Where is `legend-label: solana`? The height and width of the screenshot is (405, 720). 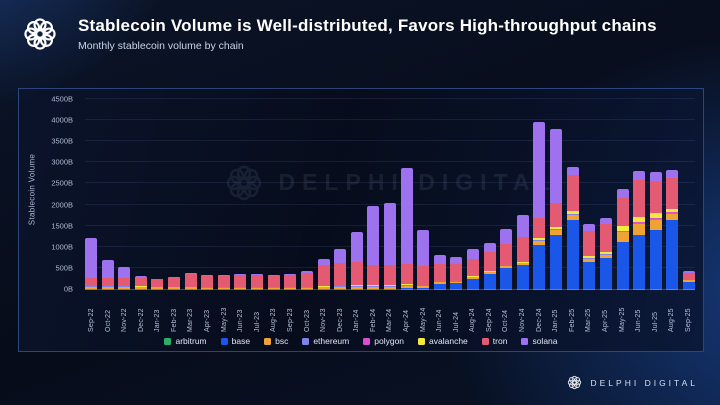
legend-label: solana is located at coordinates (545, 341).